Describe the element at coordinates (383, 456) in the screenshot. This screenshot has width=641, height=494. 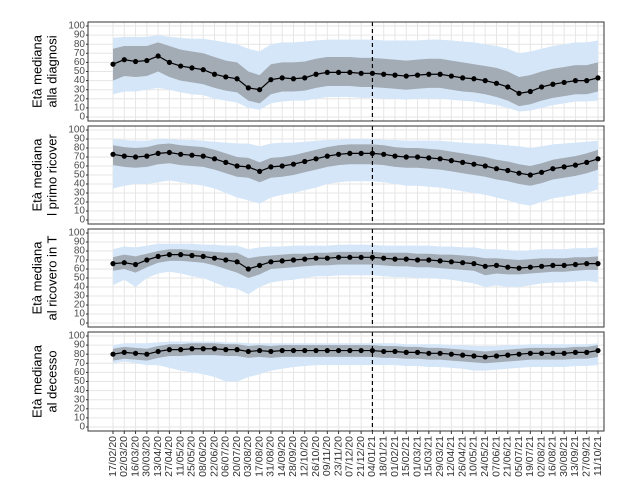
I see `x-tick-label: 18/01/21` at that location.